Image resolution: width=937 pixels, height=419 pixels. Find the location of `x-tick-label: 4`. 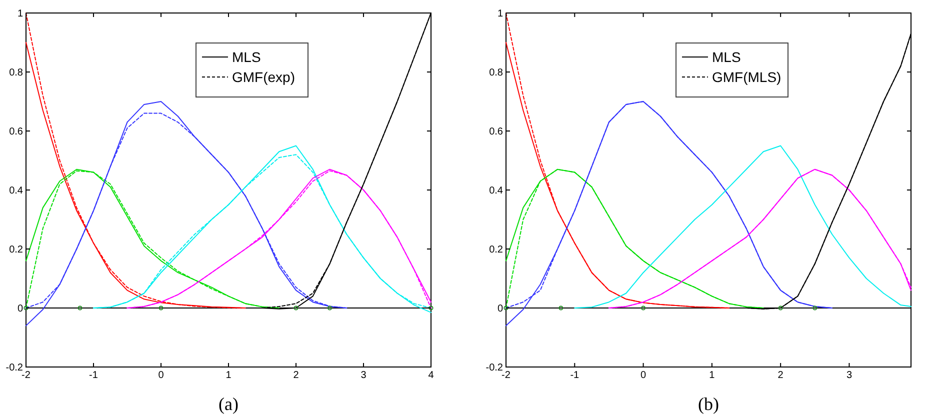

x-tick-label: 4 is located at coordinates (431, 375).